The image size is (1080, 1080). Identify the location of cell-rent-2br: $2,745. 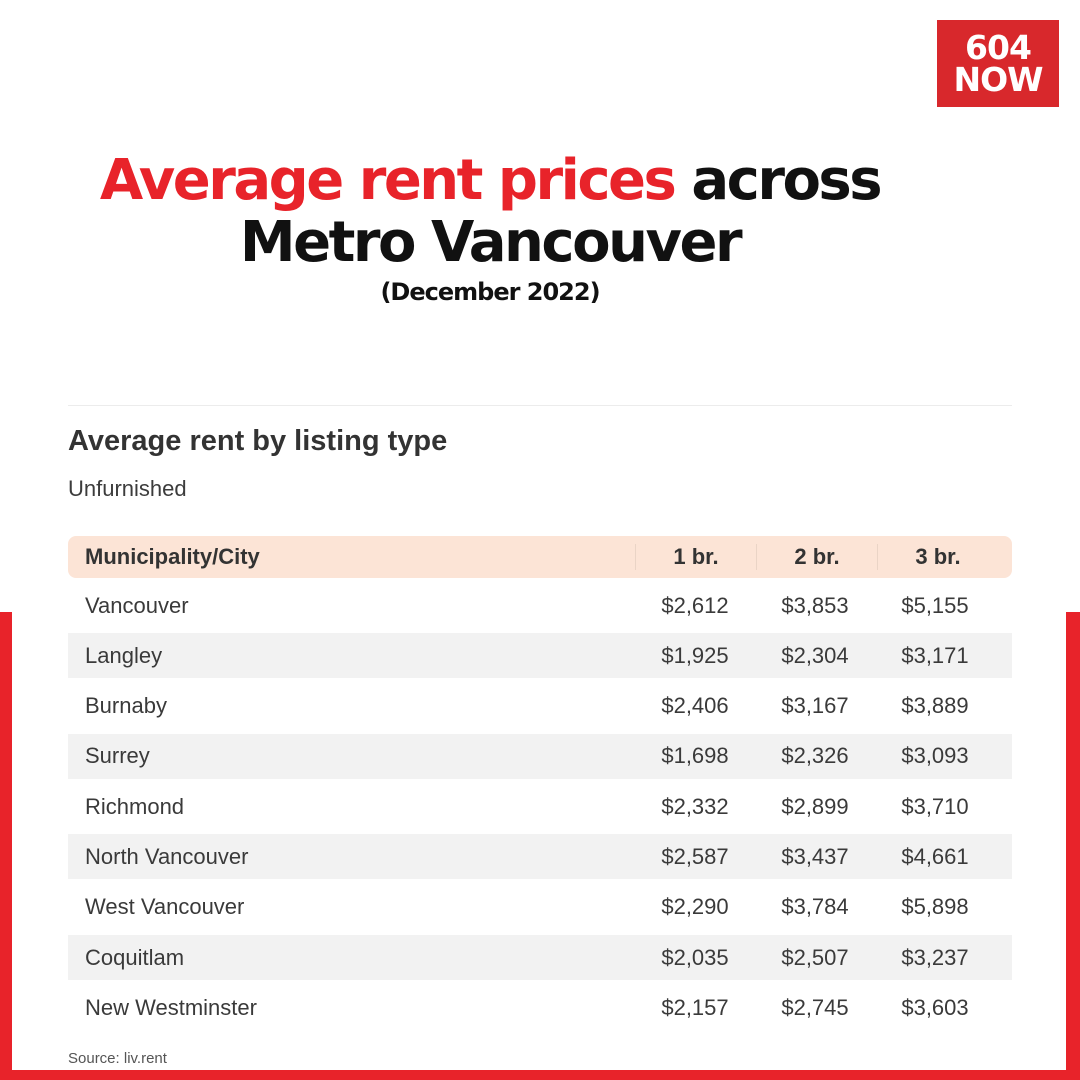
(815, 1007).